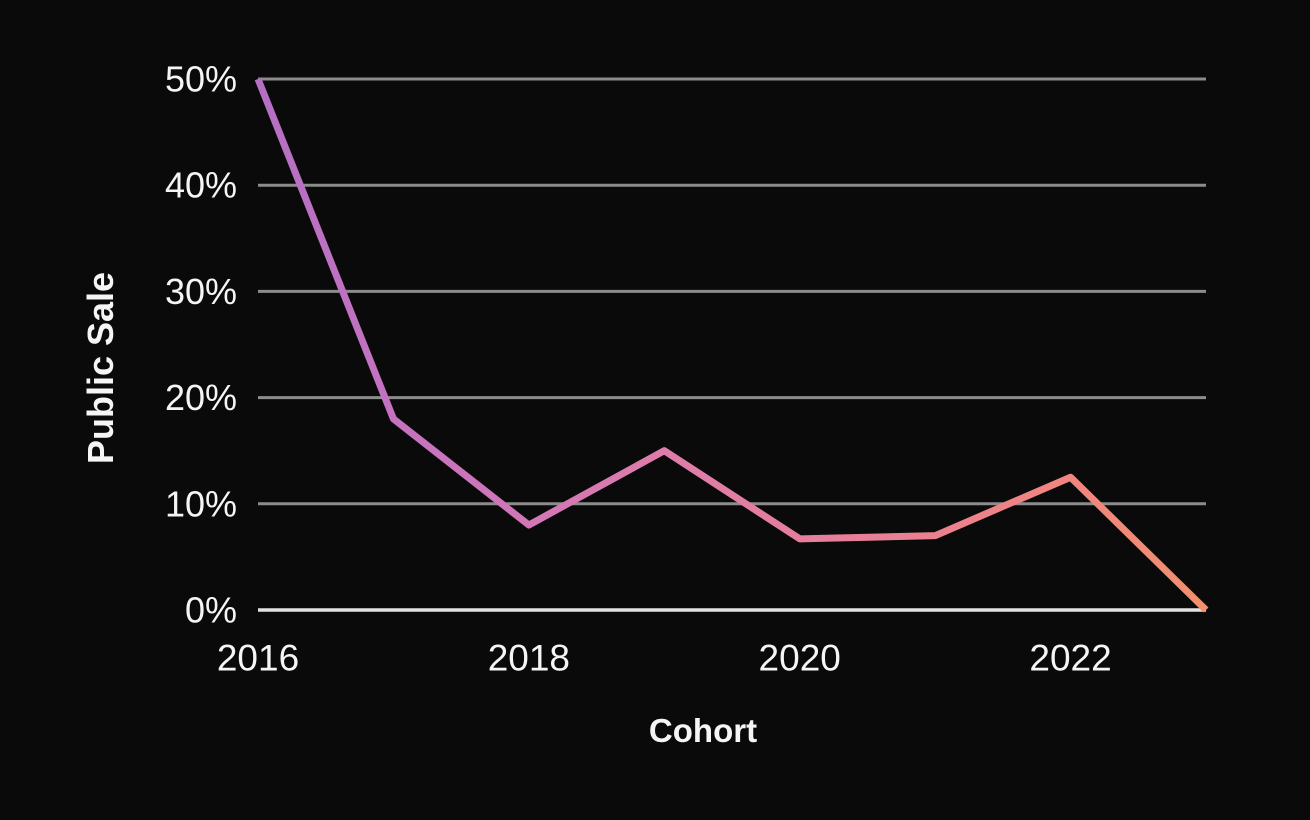 The height and width of the screenshot is (820, 1310). What do you see at coordinates (258, 658) in the screenshot?
I see `x-tick-label: 2016` at bounding box center [258, 658].